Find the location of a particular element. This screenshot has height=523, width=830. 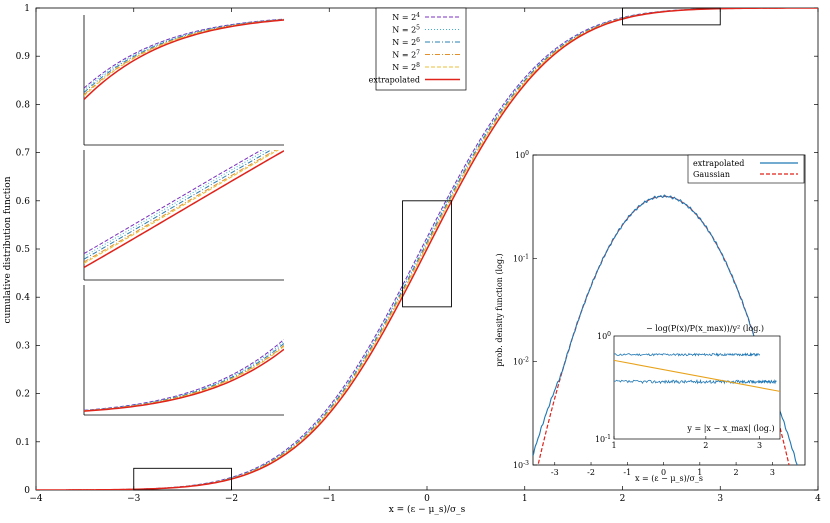

legend-entry-label: N = 24 is located at coordinates (406, 17).